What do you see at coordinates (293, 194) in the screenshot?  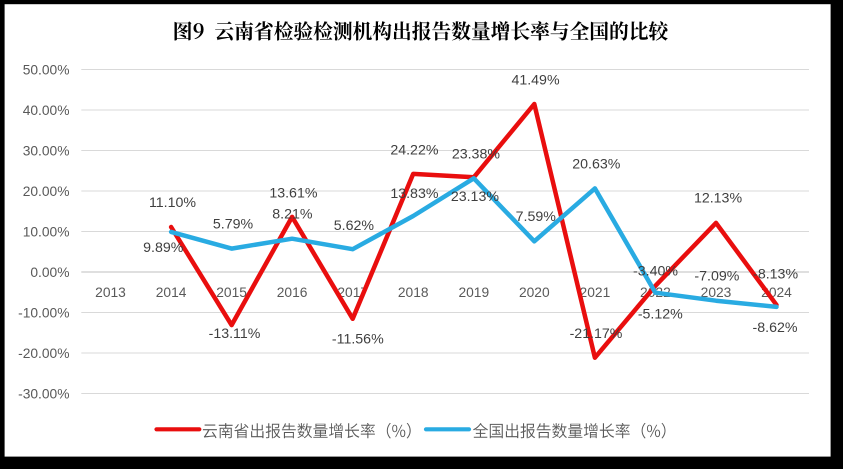 I see `svg-text: 13.61%` at bounding box center [293, 194].